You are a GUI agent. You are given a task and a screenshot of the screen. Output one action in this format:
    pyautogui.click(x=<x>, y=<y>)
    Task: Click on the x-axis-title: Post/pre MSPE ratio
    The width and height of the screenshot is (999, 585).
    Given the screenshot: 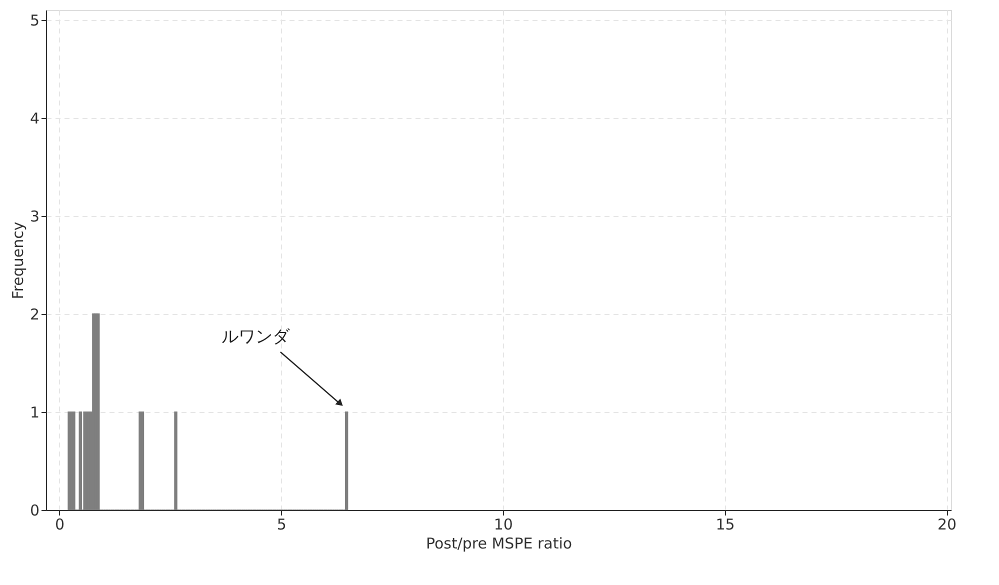 What is the action you would take?
    pyautogui.click(x=499, y=543)
    